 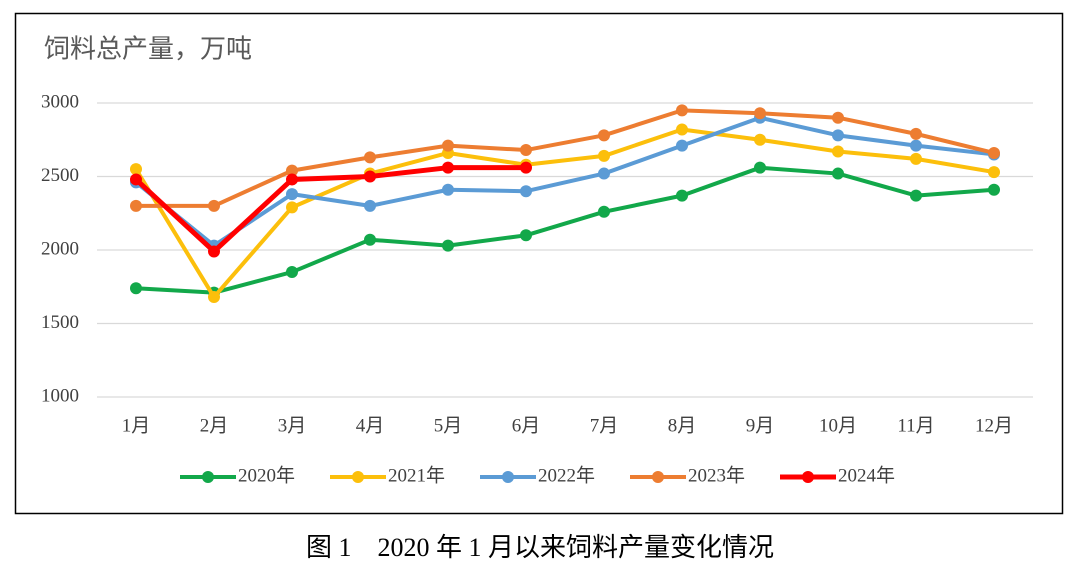 I want to click on x-tick-label: 6月, so click(x=526, y=425).